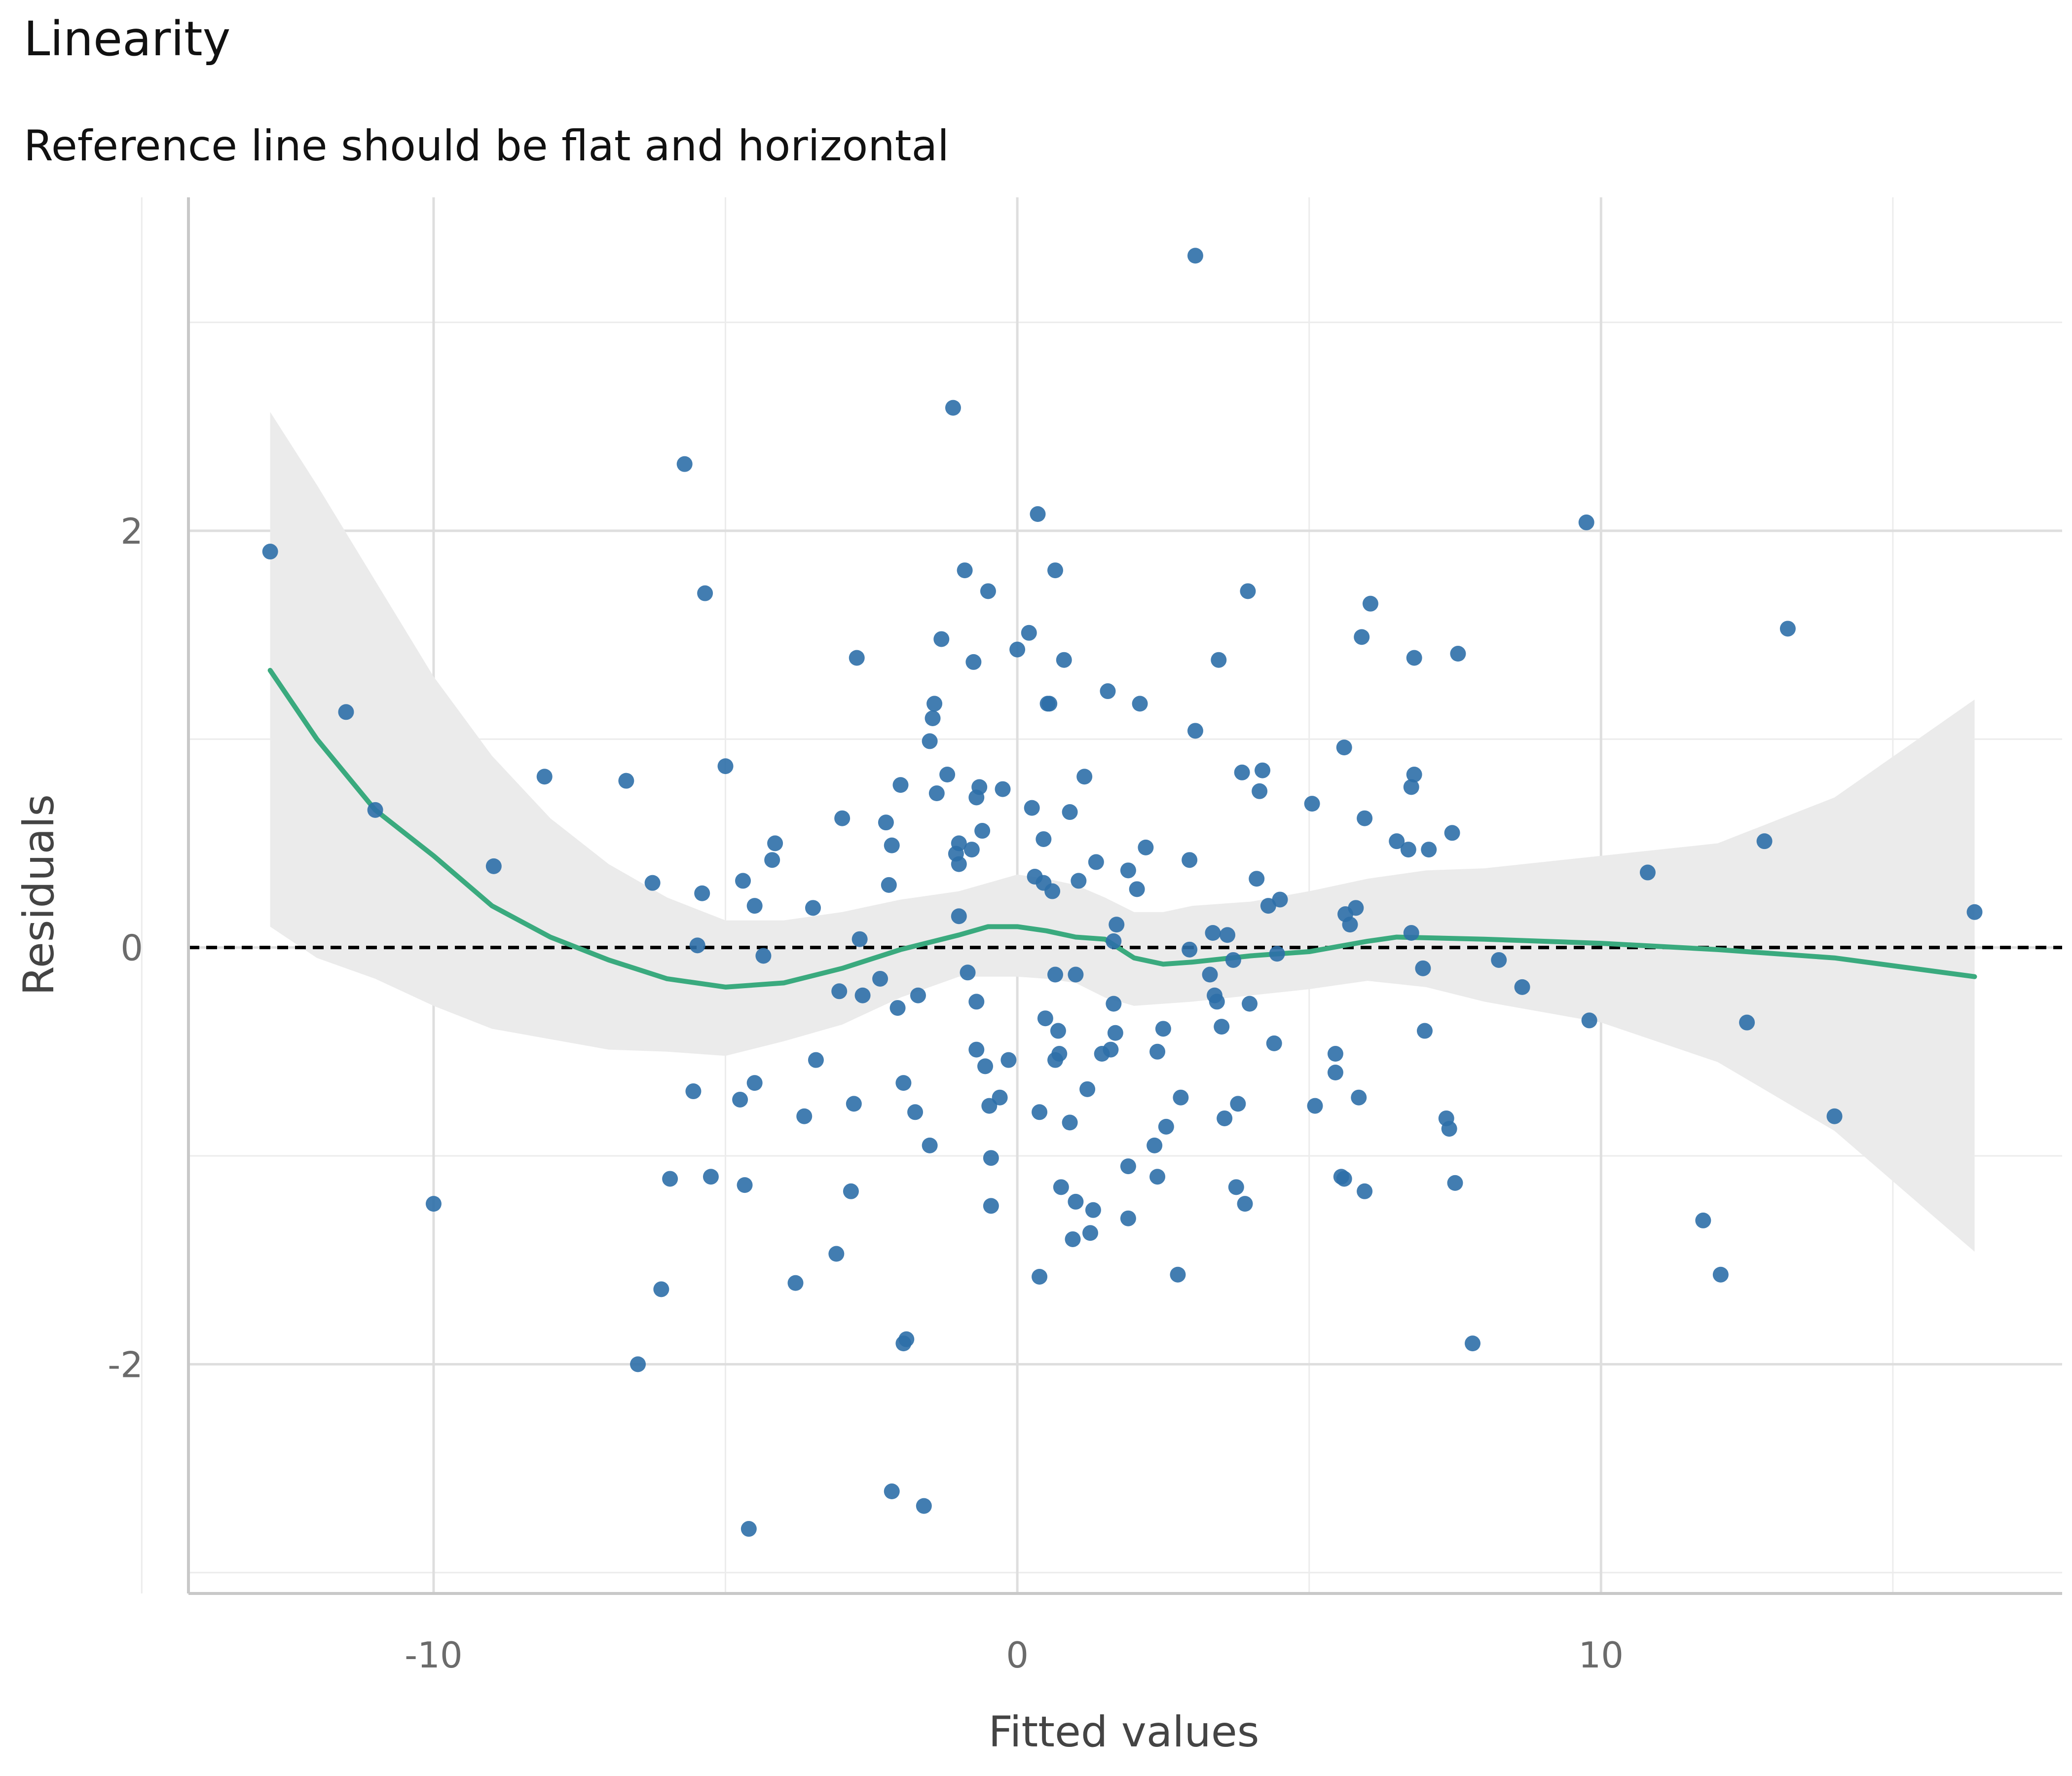 This screenshot has height=1776, width=2072. What do you see at coordinates (434, 1655) in the screenshot?
I see `x-tick-label: -10` at bounding box center [434, 1655].